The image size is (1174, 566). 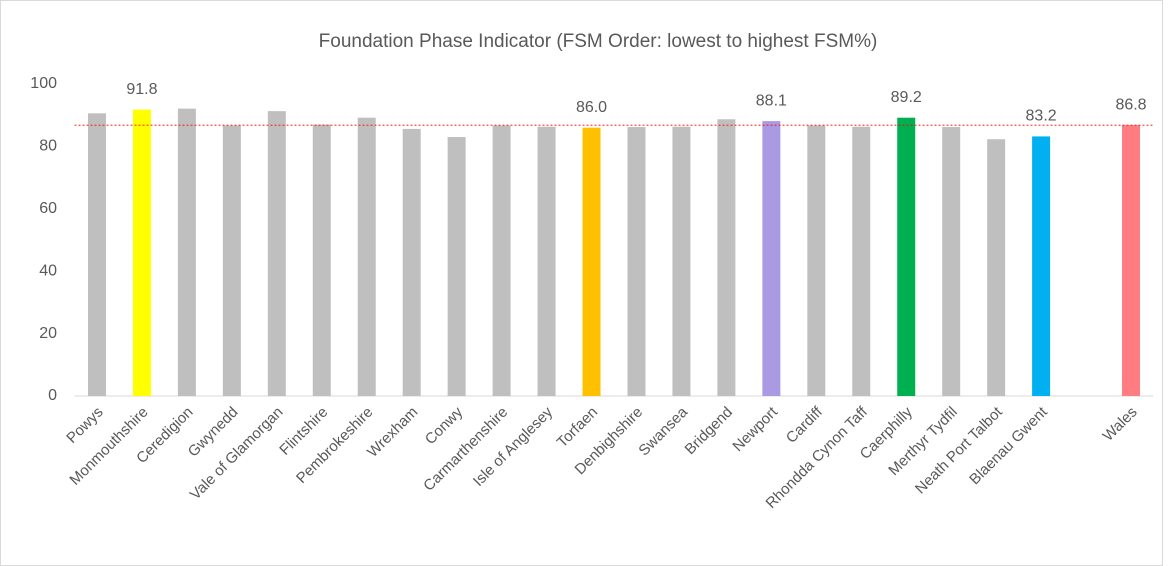 I want to click on data-label: 86.8, so click(x=1130, y=104).